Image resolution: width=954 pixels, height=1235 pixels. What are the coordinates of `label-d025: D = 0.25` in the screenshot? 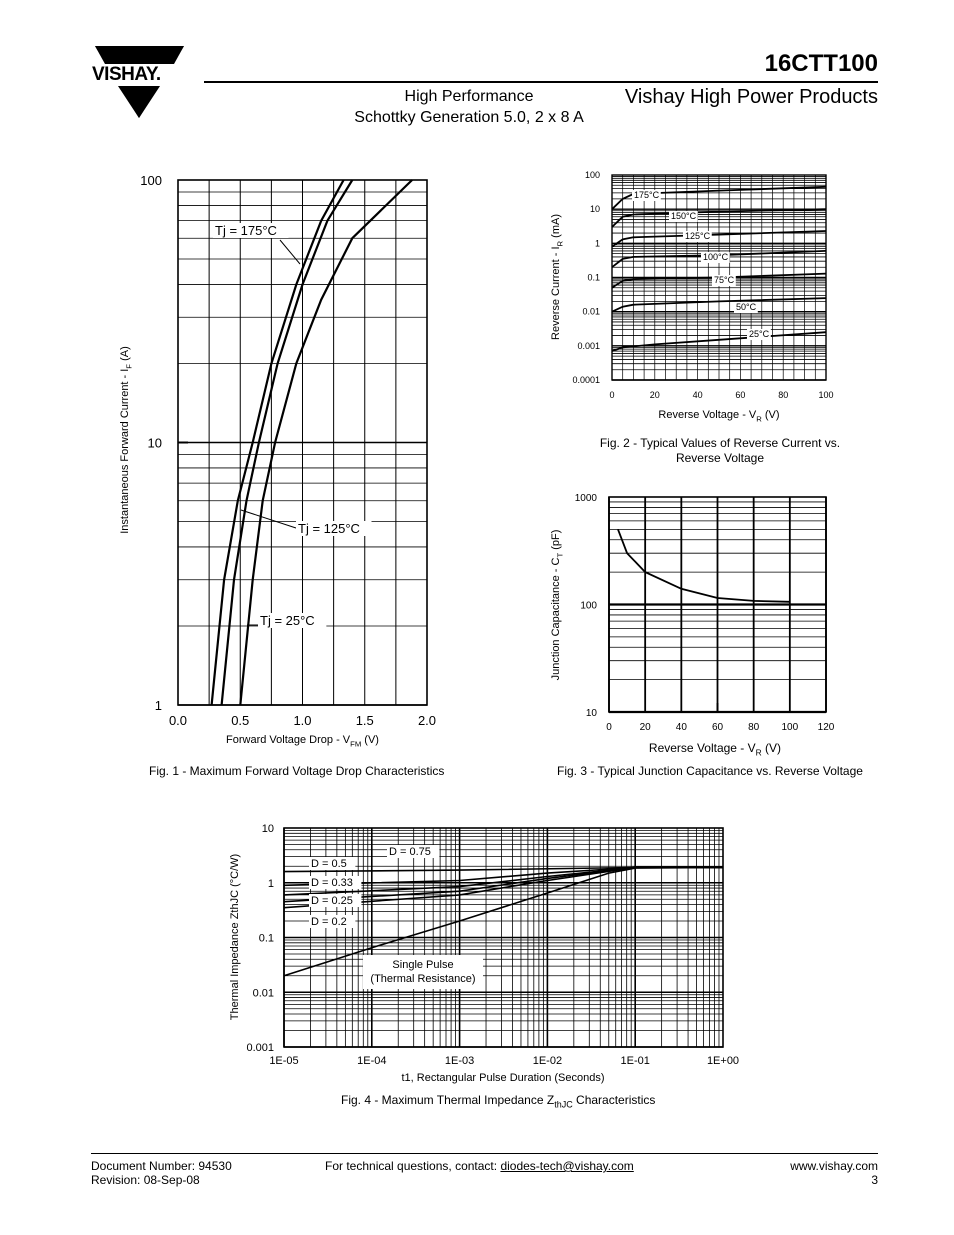 It's located at (332, 901).